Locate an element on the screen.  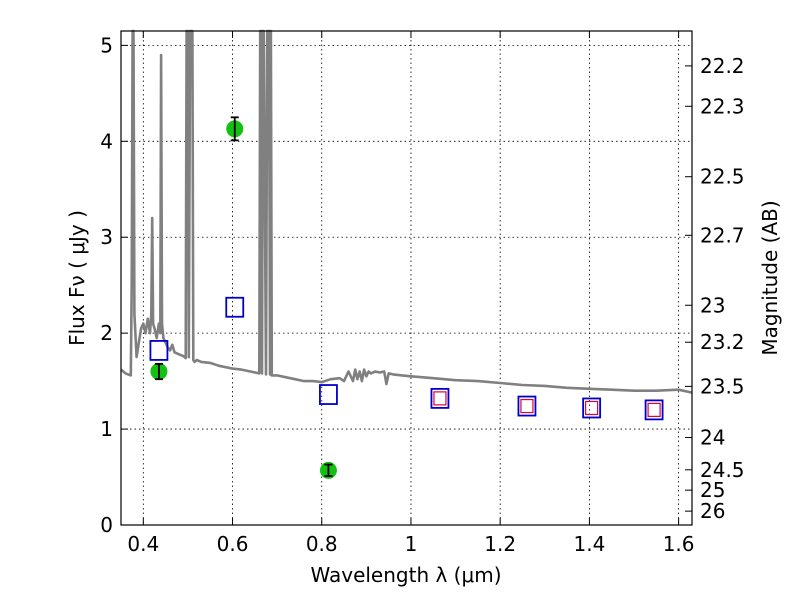
y-axis-label: Flux Fν ( μJy ) is located at coordinates (77, 278).